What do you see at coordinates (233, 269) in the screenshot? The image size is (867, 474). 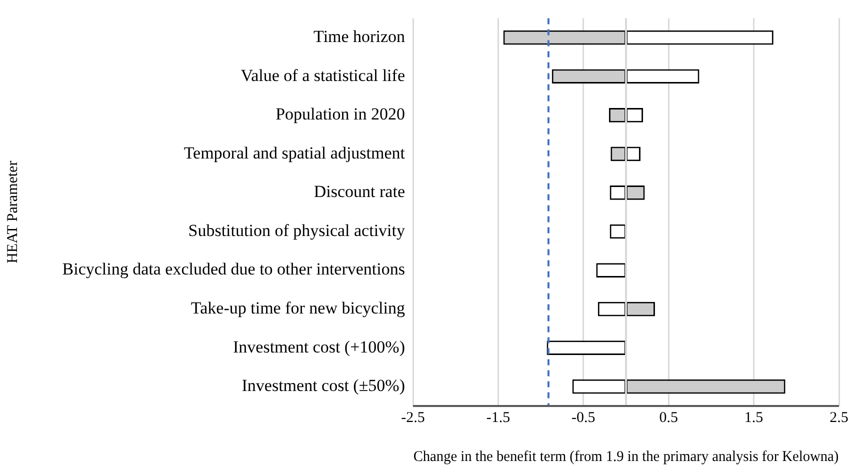 I see `y-tick-label: Bicycling data excluded due to other interventions` at bounding box center [233, 269].